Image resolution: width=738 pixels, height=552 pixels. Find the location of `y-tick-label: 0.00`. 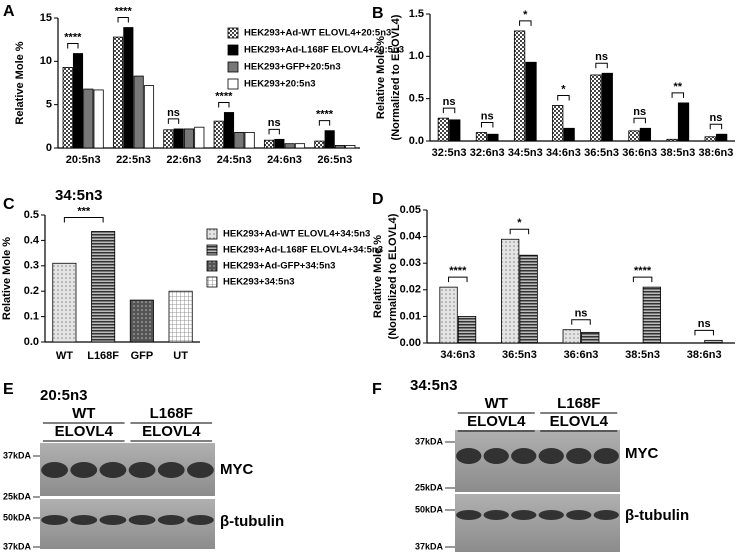

y-tick-label: 0.00 is located at coordinates (410, 343).